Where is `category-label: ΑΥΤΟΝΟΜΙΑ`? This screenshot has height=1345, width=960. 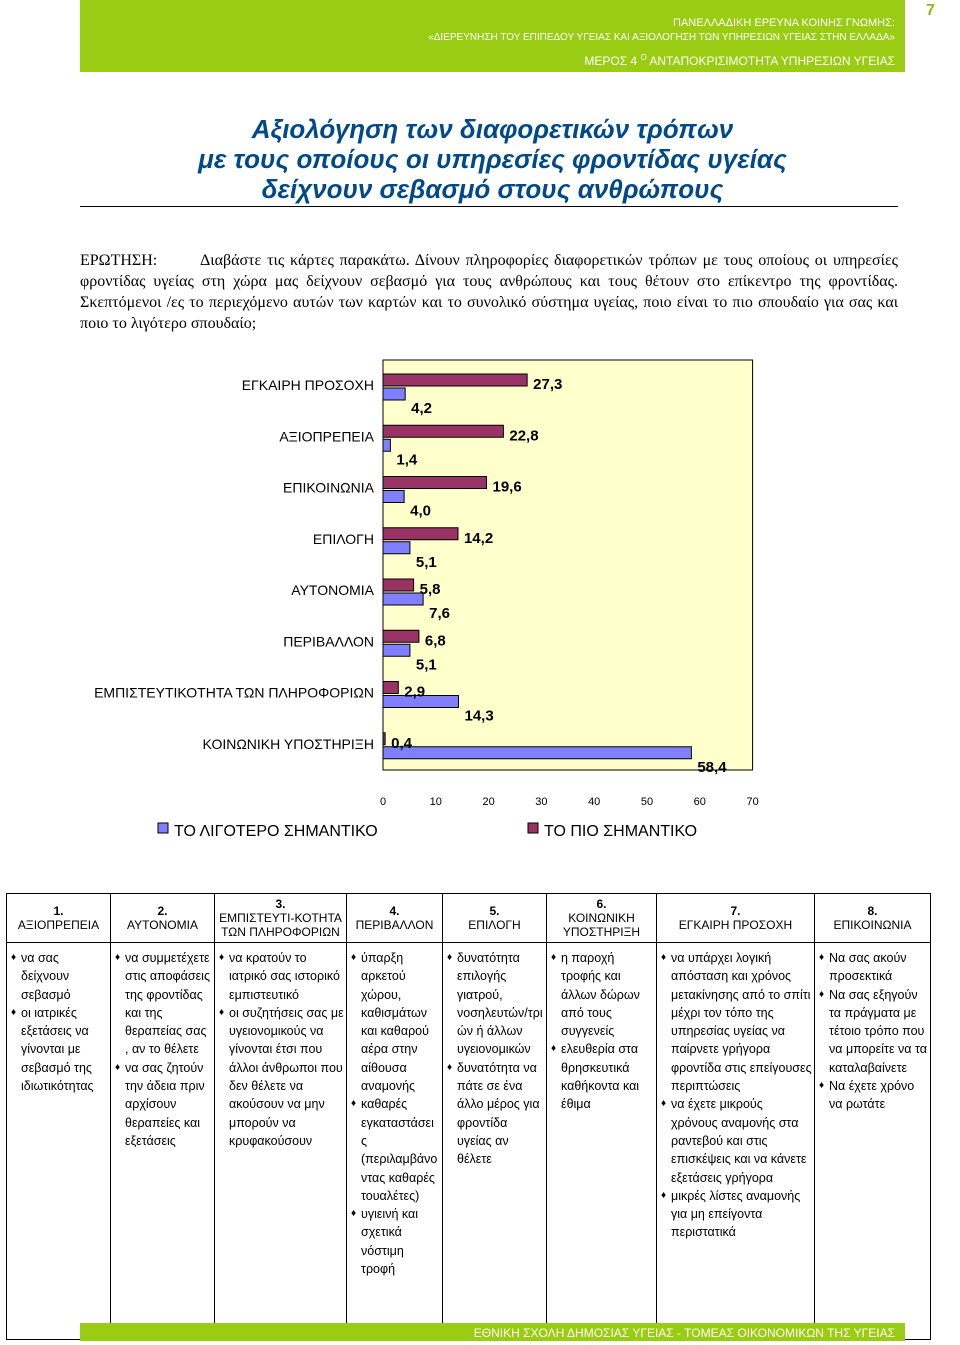
category-label: ΑΥΤΟΝΟΜΙΑ is located at coordinates (332, 590).